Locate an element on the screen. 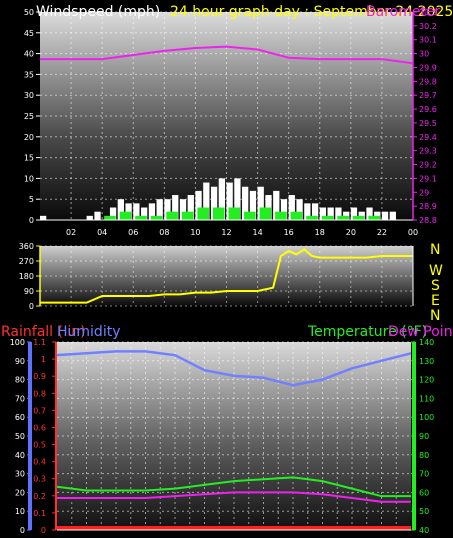 Image resolution: width=453 pixels, height=538 pixels. y-right-tick-label: 29.4 is located at coordinates (428, 137).